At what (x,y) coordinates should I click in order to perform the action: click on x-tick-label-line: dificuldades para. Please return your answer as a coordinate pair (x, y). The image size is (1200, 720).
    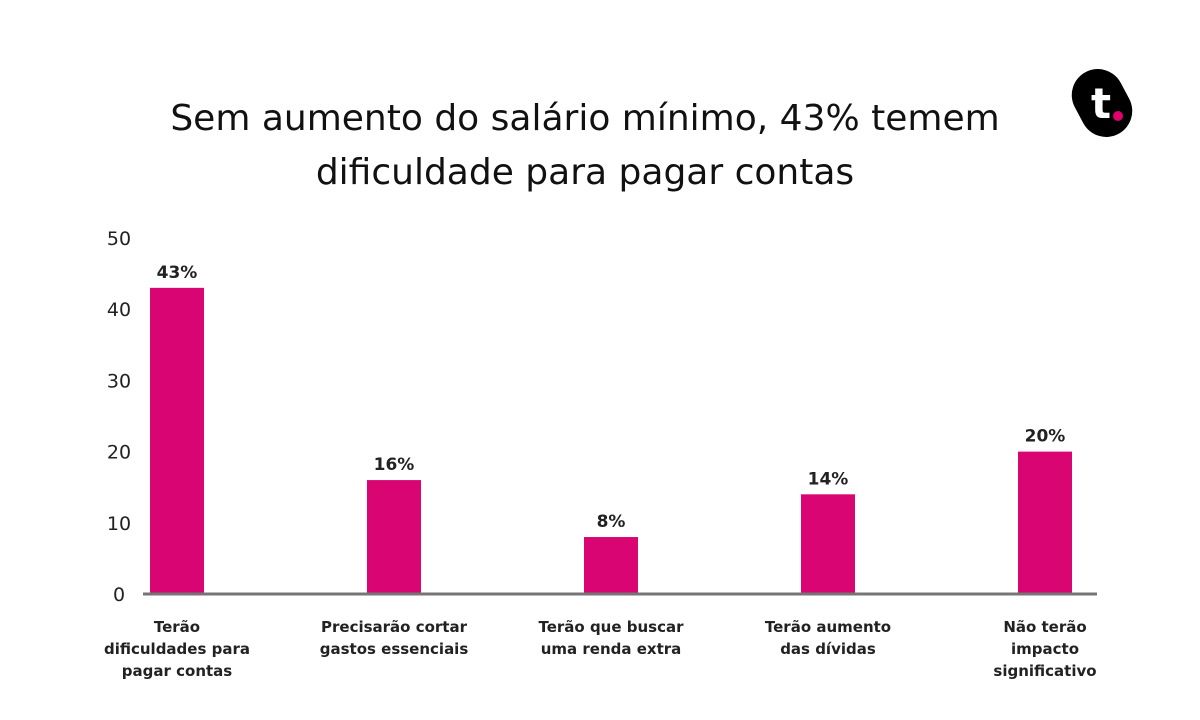
    Looking at the image, I should click on (176, 649).